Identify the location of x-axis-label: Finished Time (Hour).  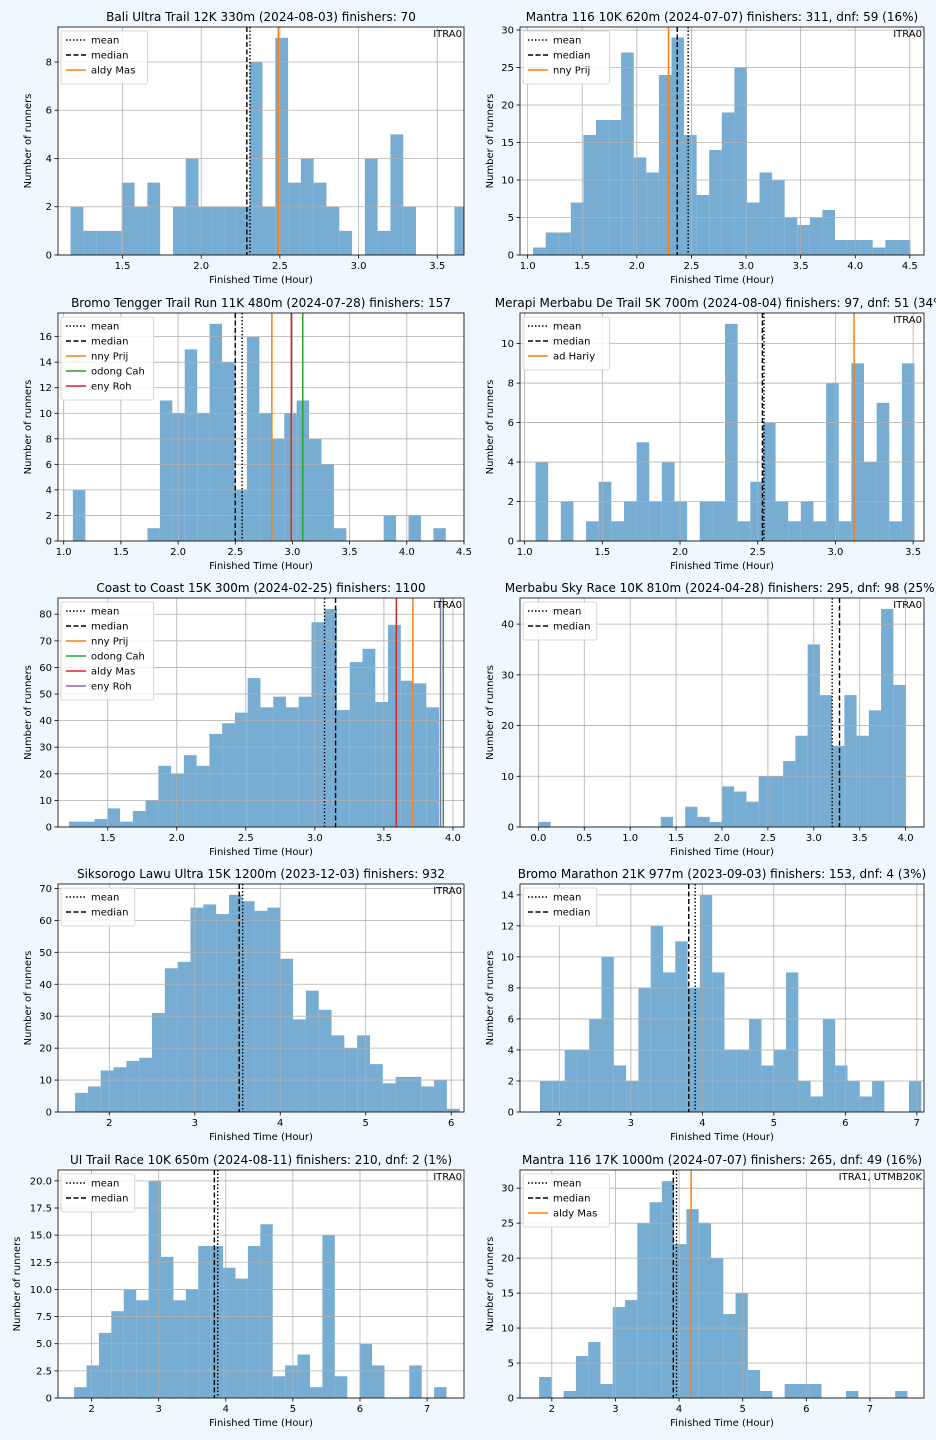
(261, 280).